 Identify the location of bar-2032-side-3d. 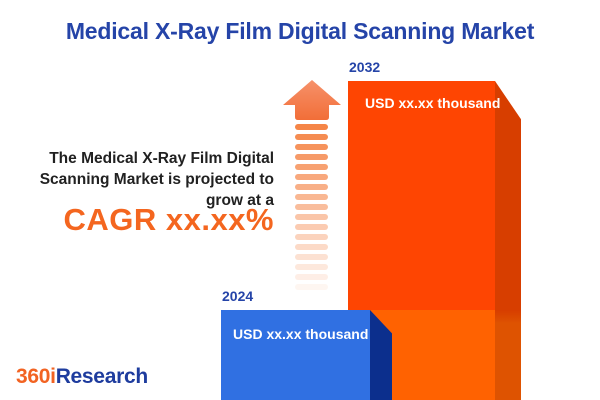
(508, 240).